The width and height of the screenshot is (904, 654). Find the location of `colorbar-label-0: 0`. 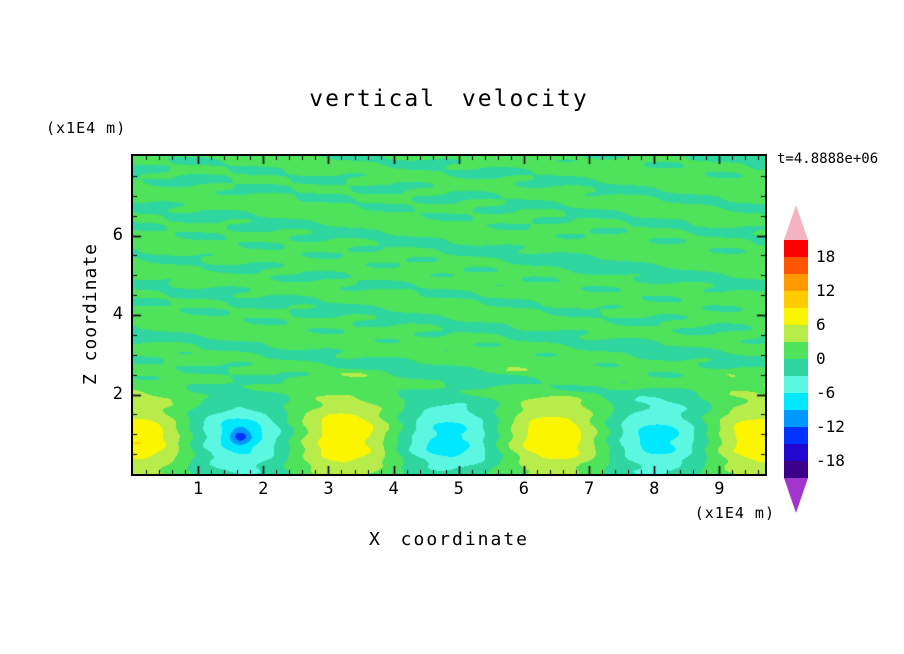

colorbar-label-0: 0 is located at coordinates (821, 358).